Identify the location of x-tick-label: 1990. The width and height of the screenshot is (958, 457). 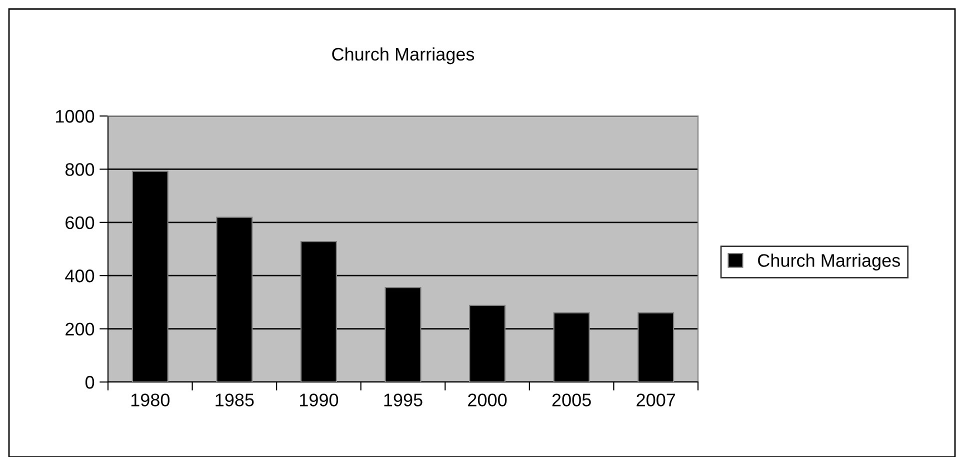
(319, 400).